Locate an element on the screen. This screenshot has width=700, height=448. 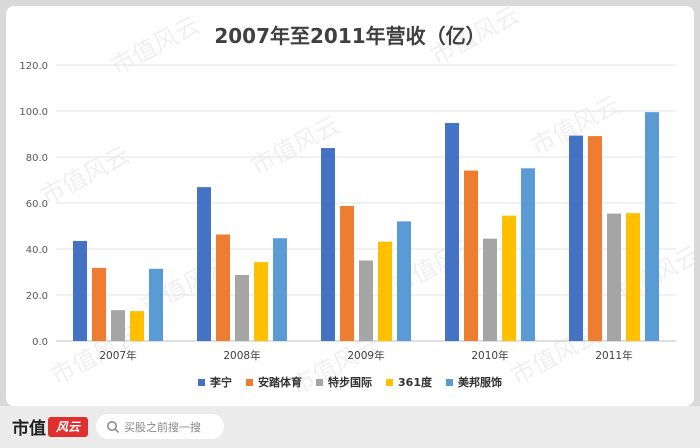
y-tick-label: 120.0 is located at coordinates (33, 66).